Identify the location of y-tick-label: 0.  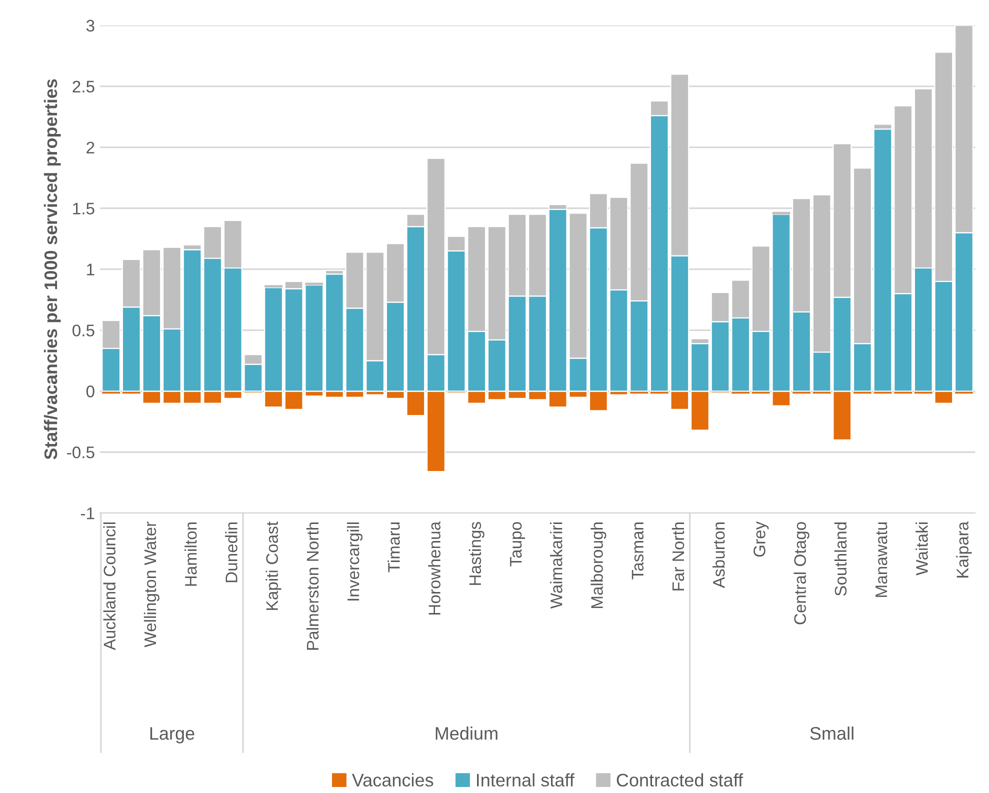
(90, 392).